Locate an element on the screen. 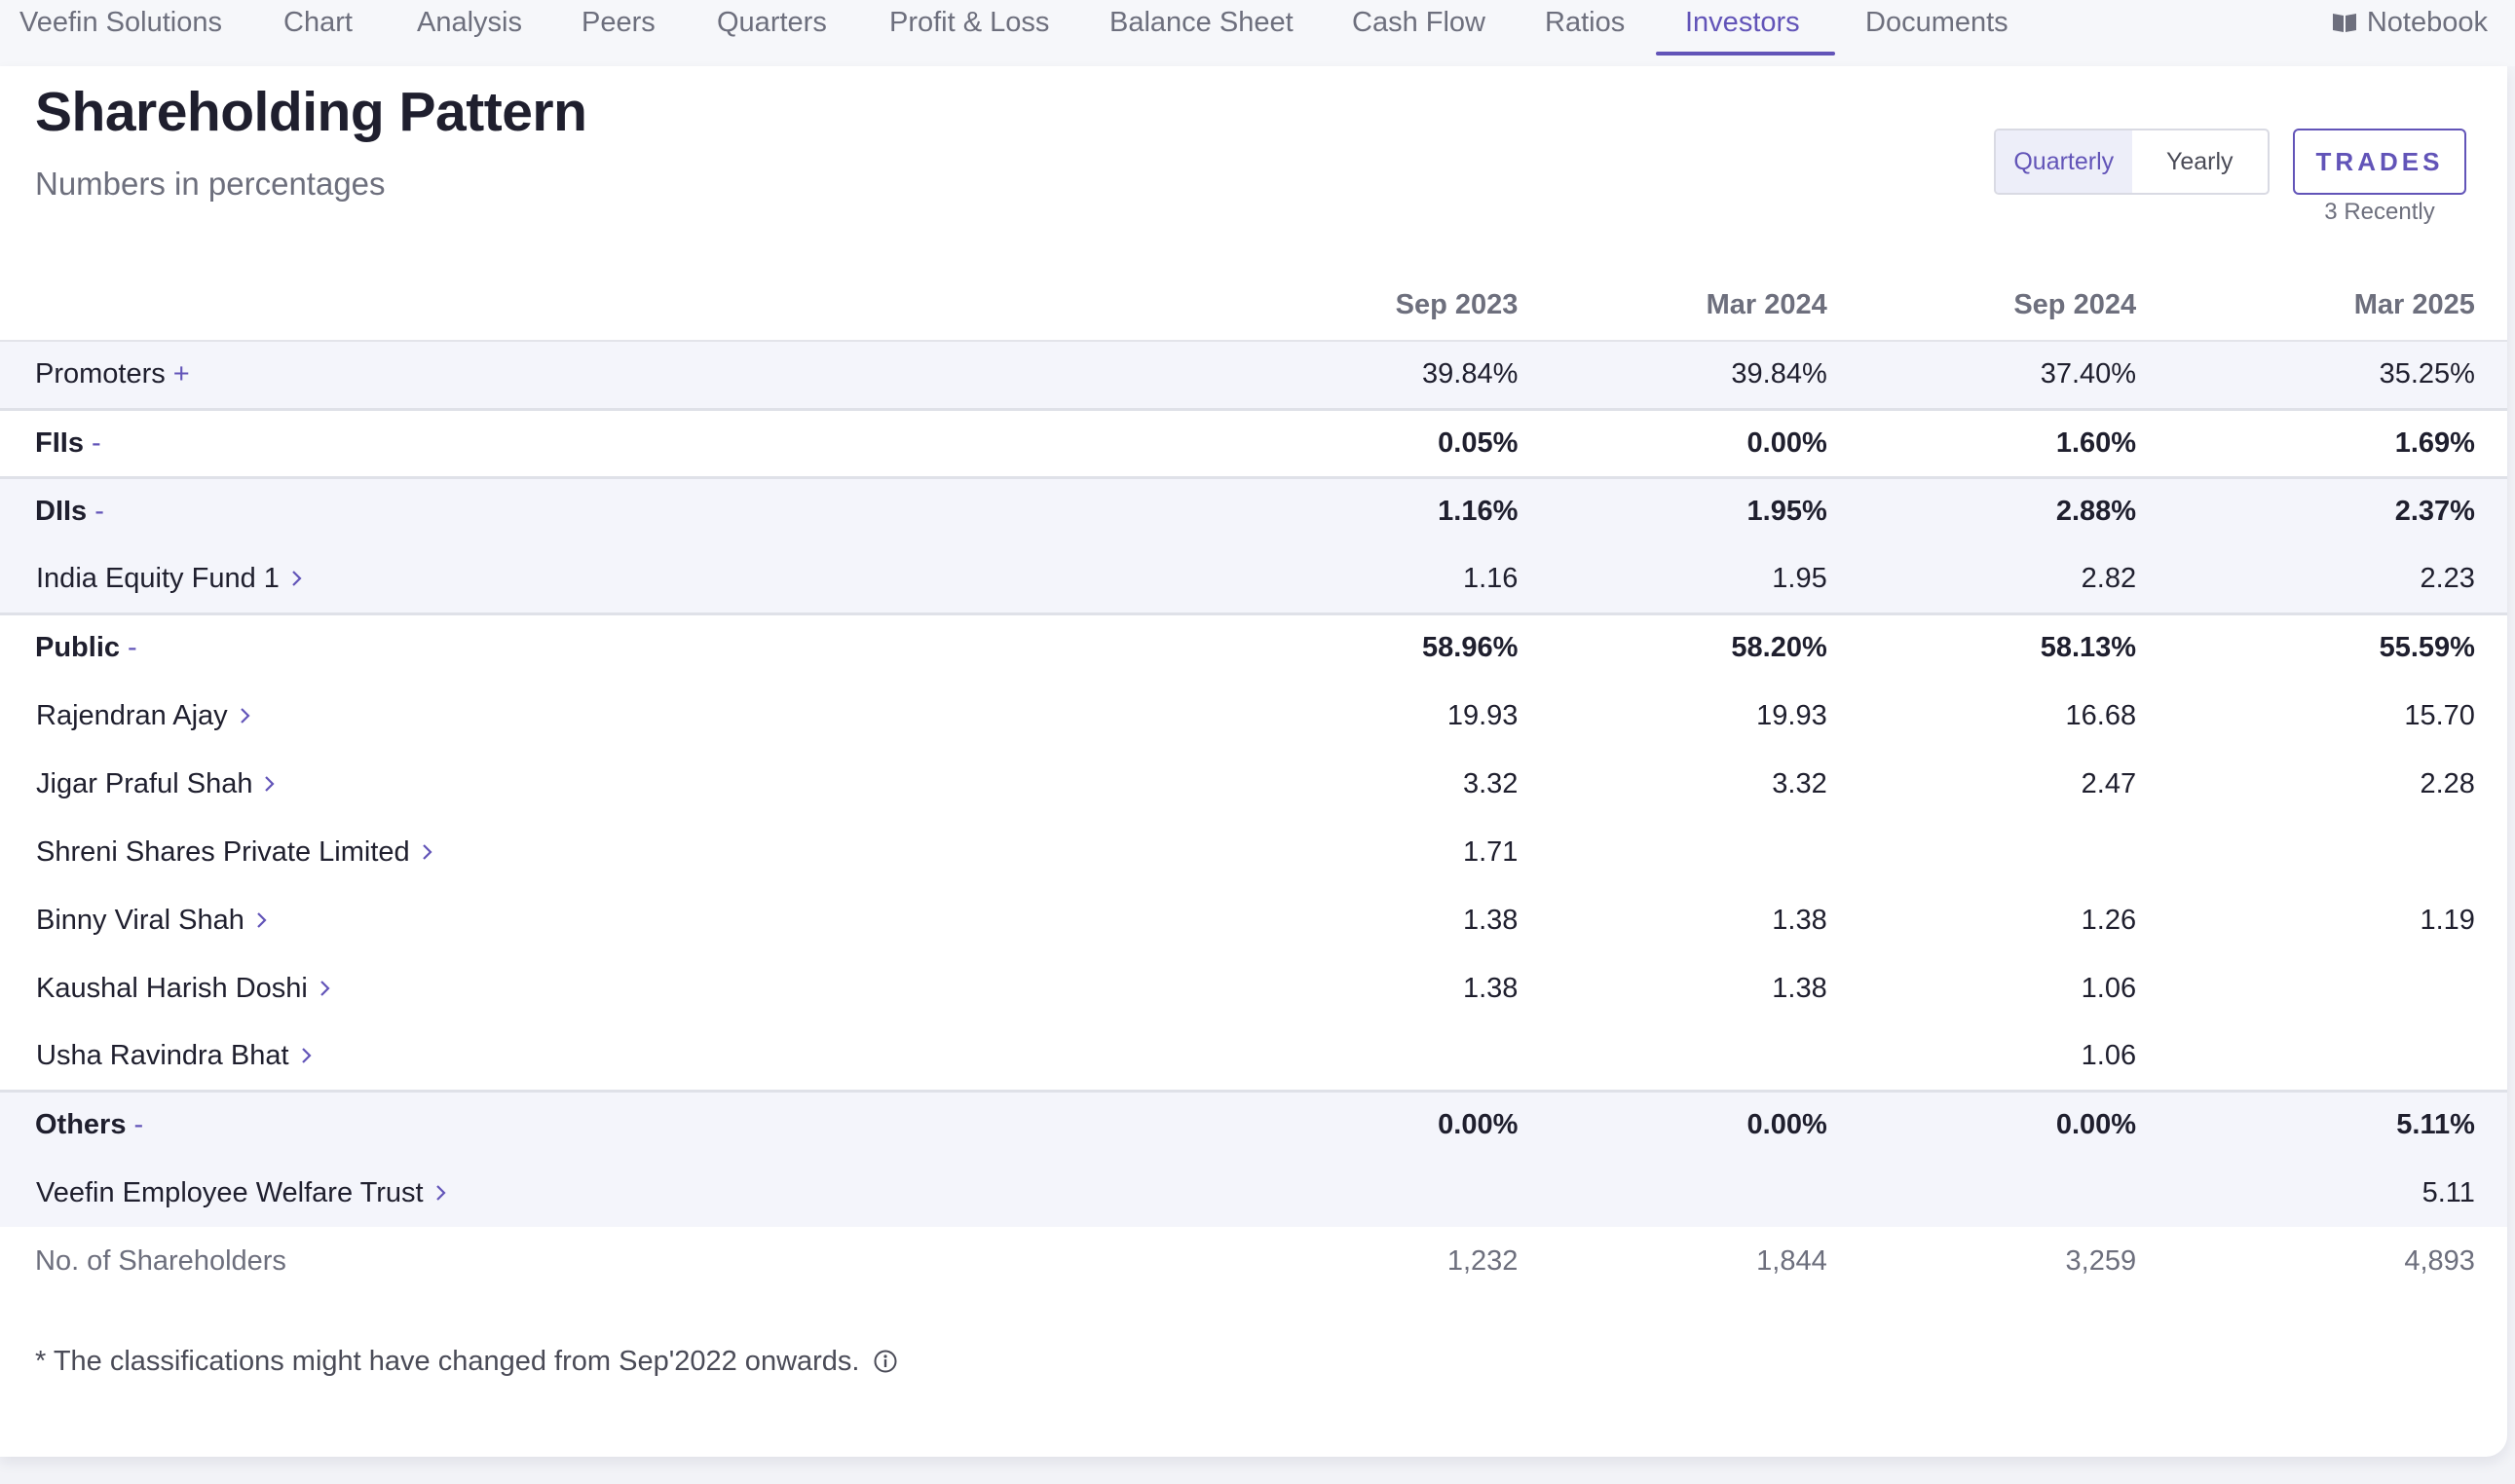  row-label: Jigar Praful Shah is located at coordinates (144, 783).